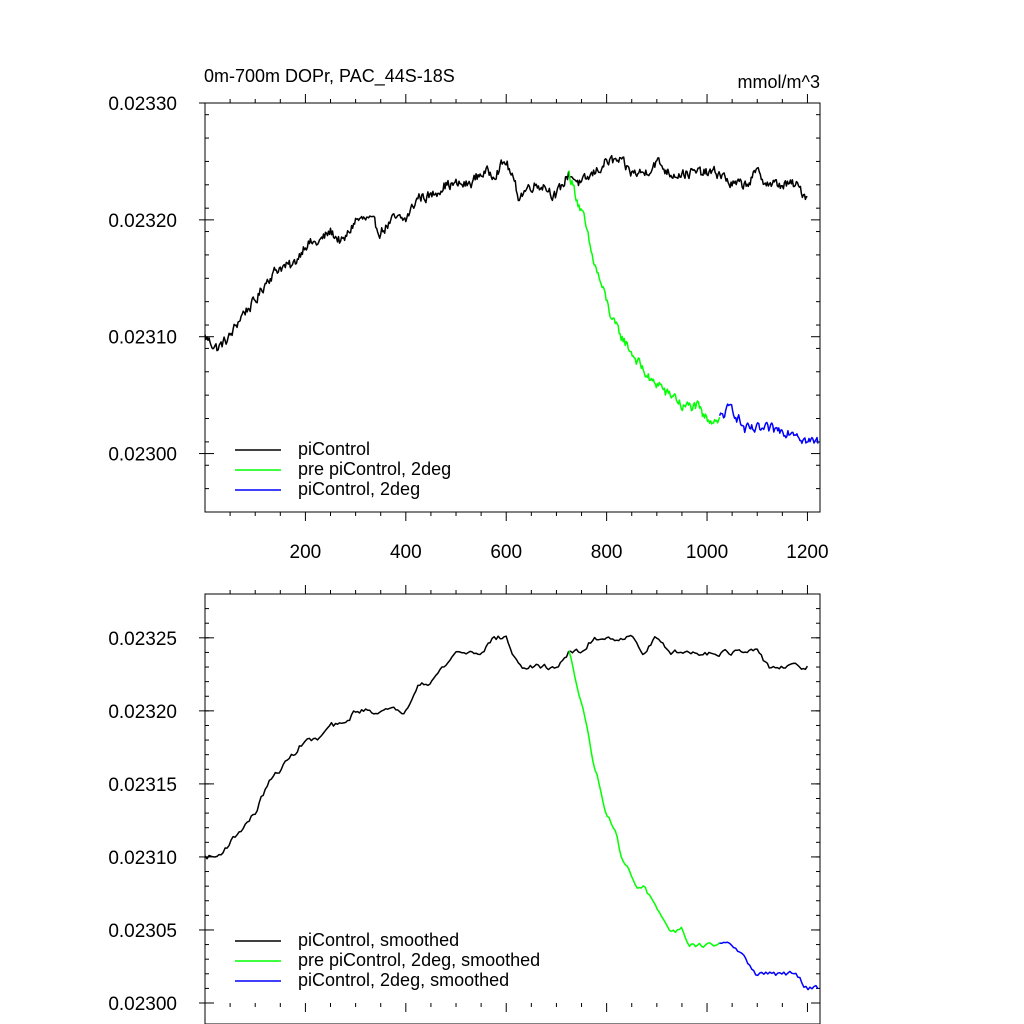  Describe the element at coordinates (142, 931) in the screenshot. I see `y-tick-label: 0.02305` at that location.